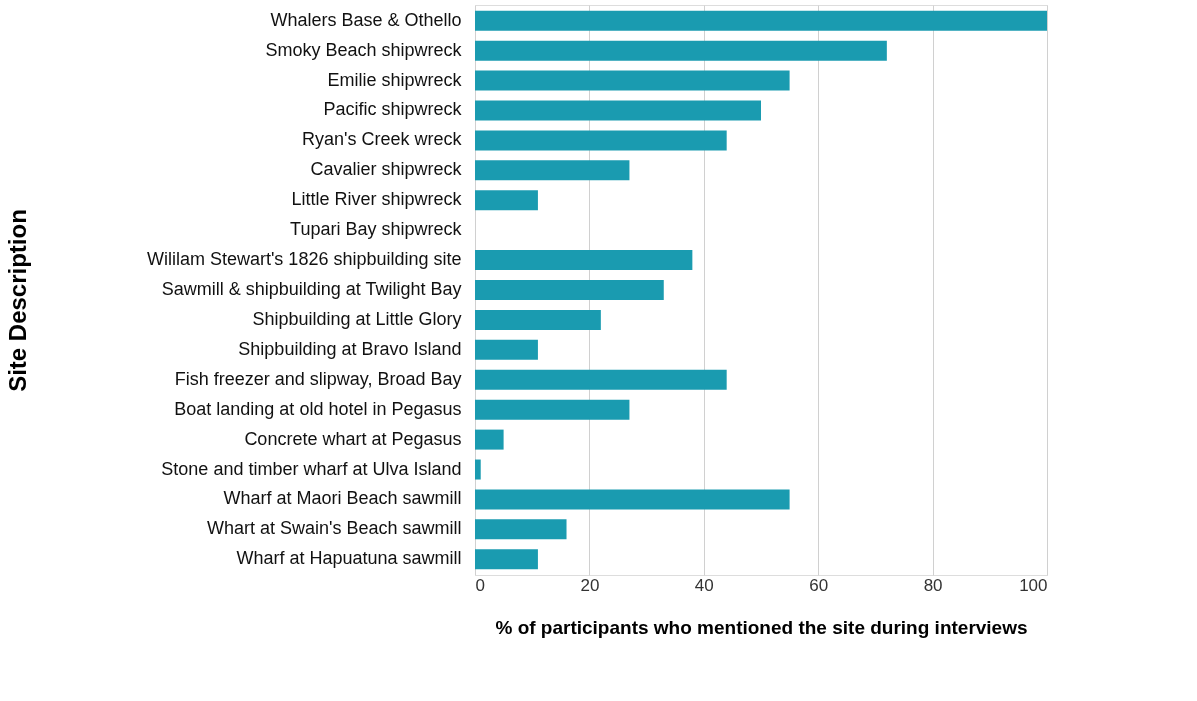 The width and height of the screenshot is (1197, 701). What do you see at coordinates (349, 558) in the screenshot?
I see `y-tick-label: Wharf at Hapuatuna sawmill` at bounding box center [349, 558].